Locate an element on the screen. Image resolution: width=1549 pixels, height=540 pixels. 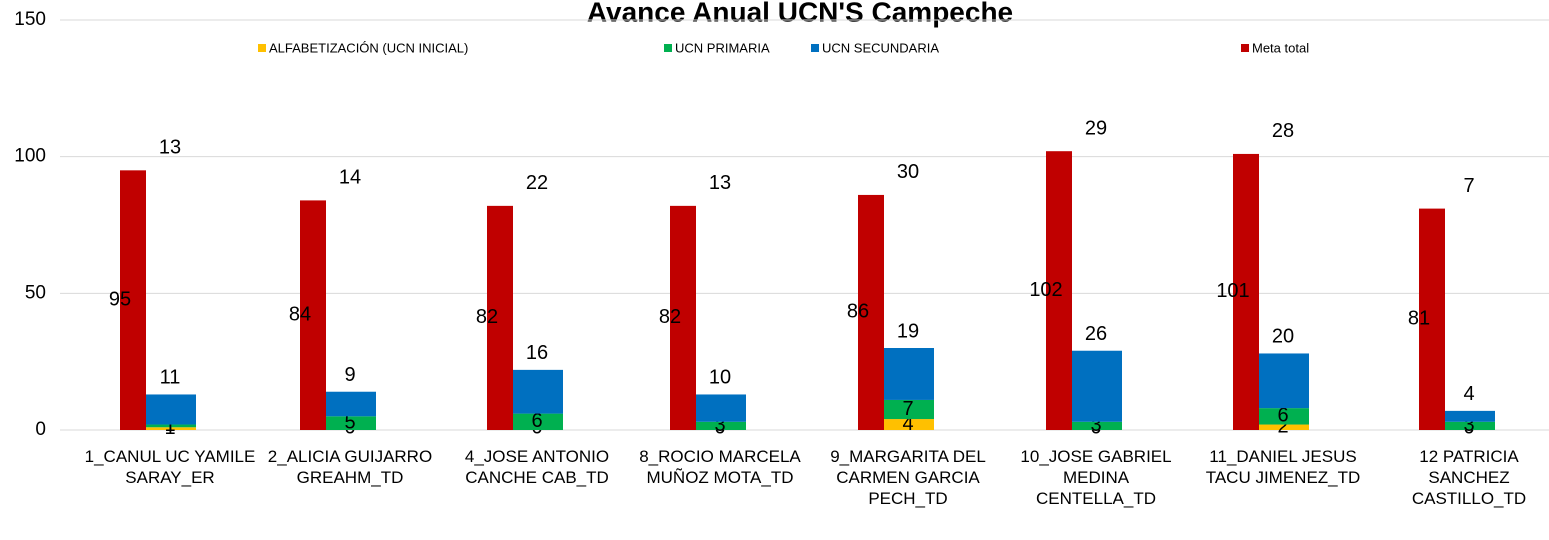
value-label: 95 is located at coordinates (120, 299).